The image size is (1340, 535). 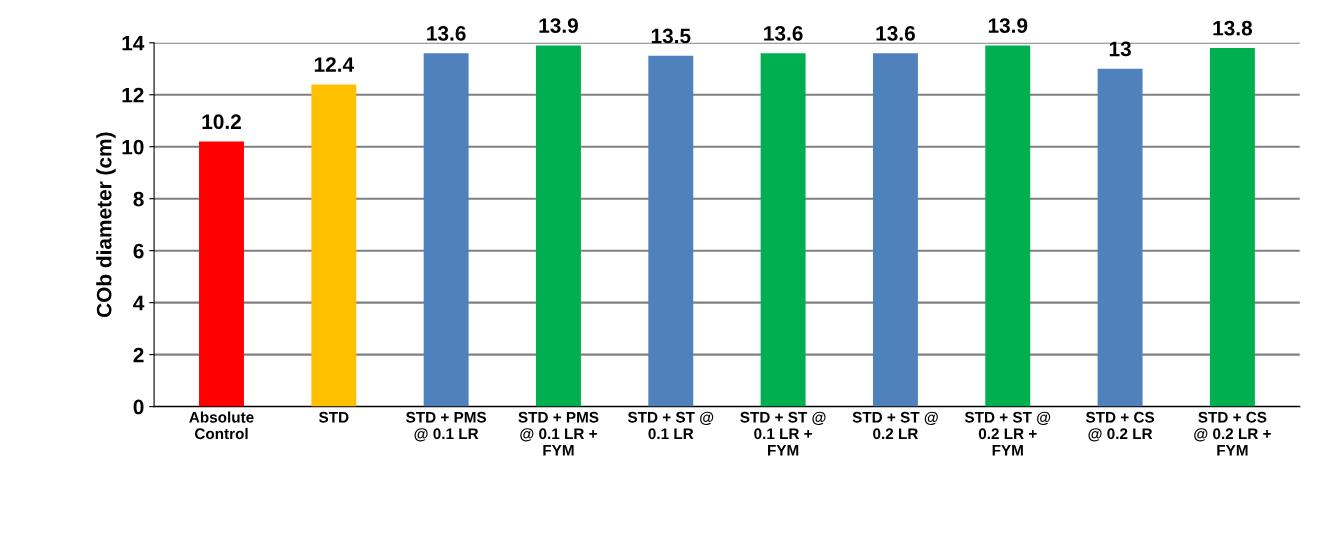 I want to click on x-tick-label: STD + CS @ 0.2 LR + FYM, so click(x=1232, y=433).